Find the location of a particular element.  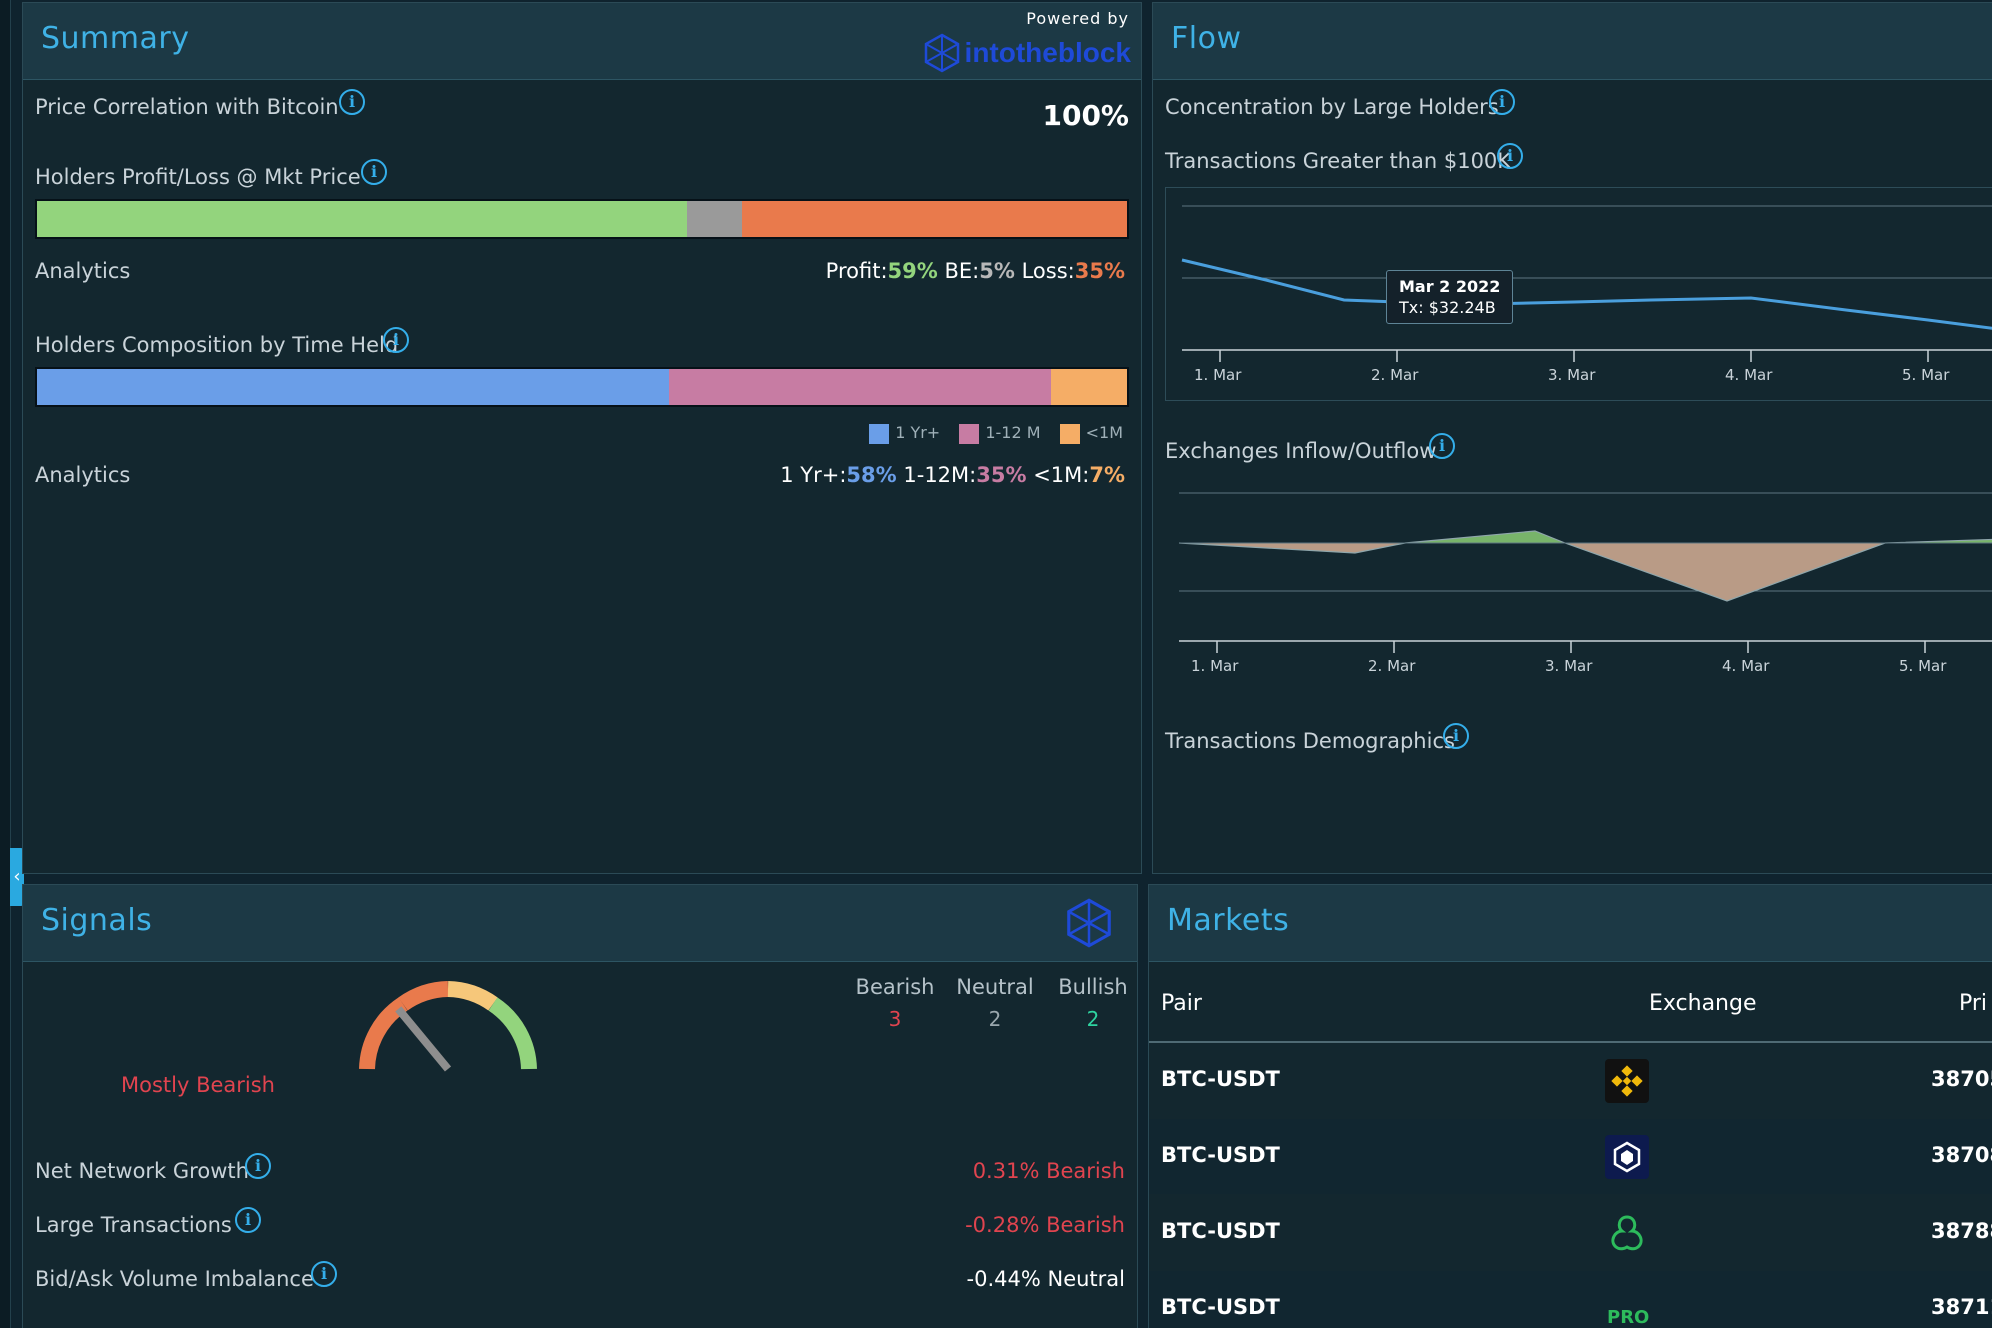

collapse-sidebar-button: ‹ is located at coordinates (17, 877).